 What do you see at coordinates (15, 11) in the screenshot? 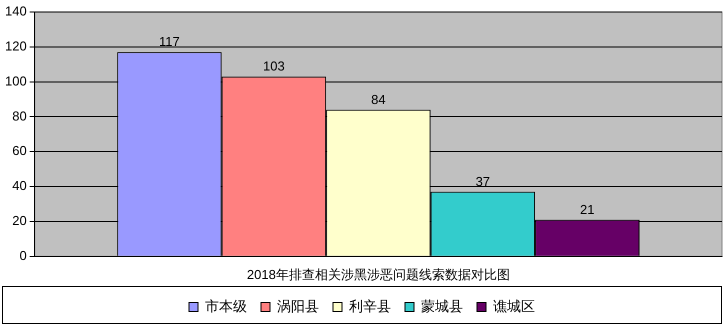
I see `y-tick-label: 140` at bounding box center [15, 11].